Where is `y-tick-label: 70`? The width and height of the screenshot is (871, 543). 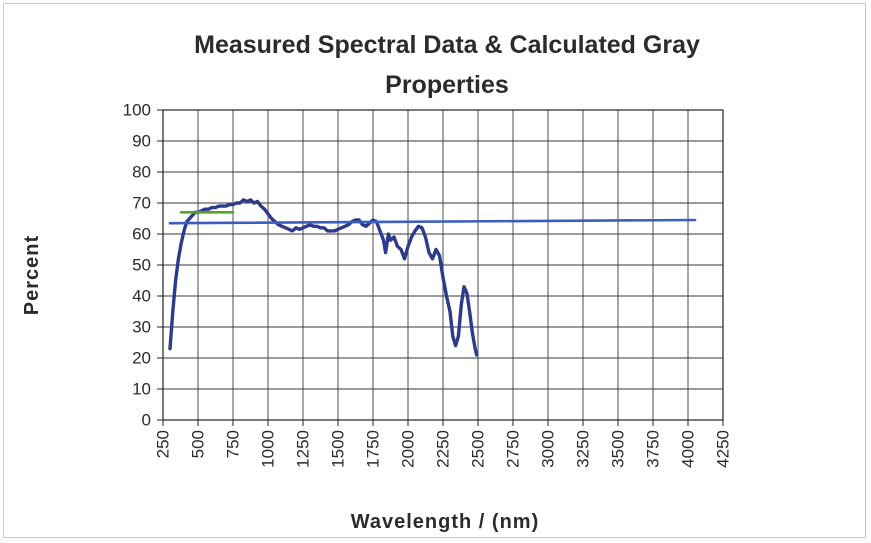
y-tick-label: 70 is located at coordinates (141, 203).